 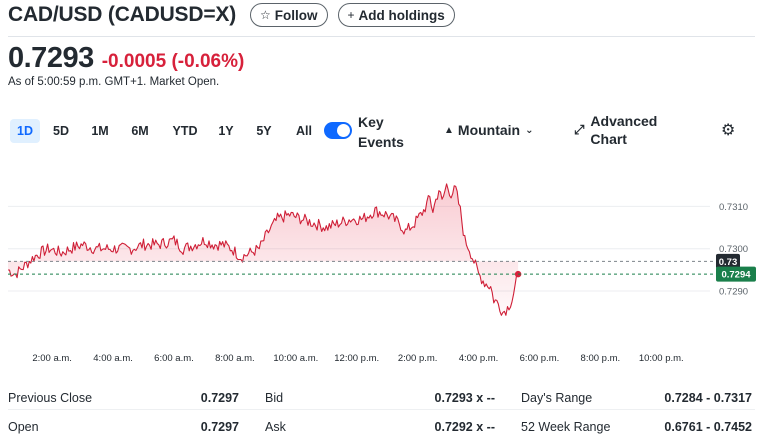 I want to click on stat-days-range: Day's Range 0.7284 - 0.7317, so click(x=636, y=398).